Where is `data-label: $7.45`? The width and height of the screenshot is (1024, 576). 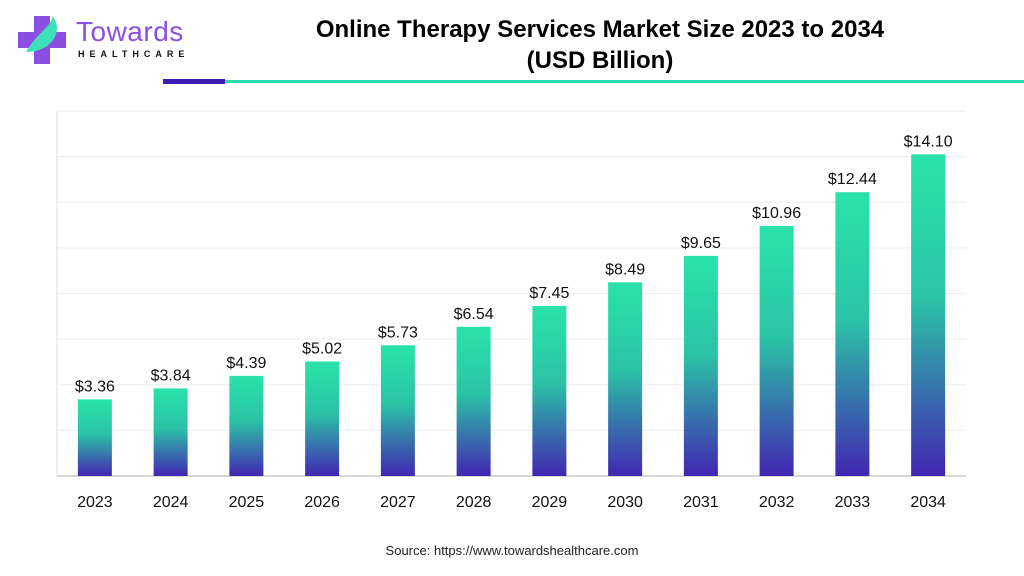 data-label: $7.45 is located at coordinates (549, 293).